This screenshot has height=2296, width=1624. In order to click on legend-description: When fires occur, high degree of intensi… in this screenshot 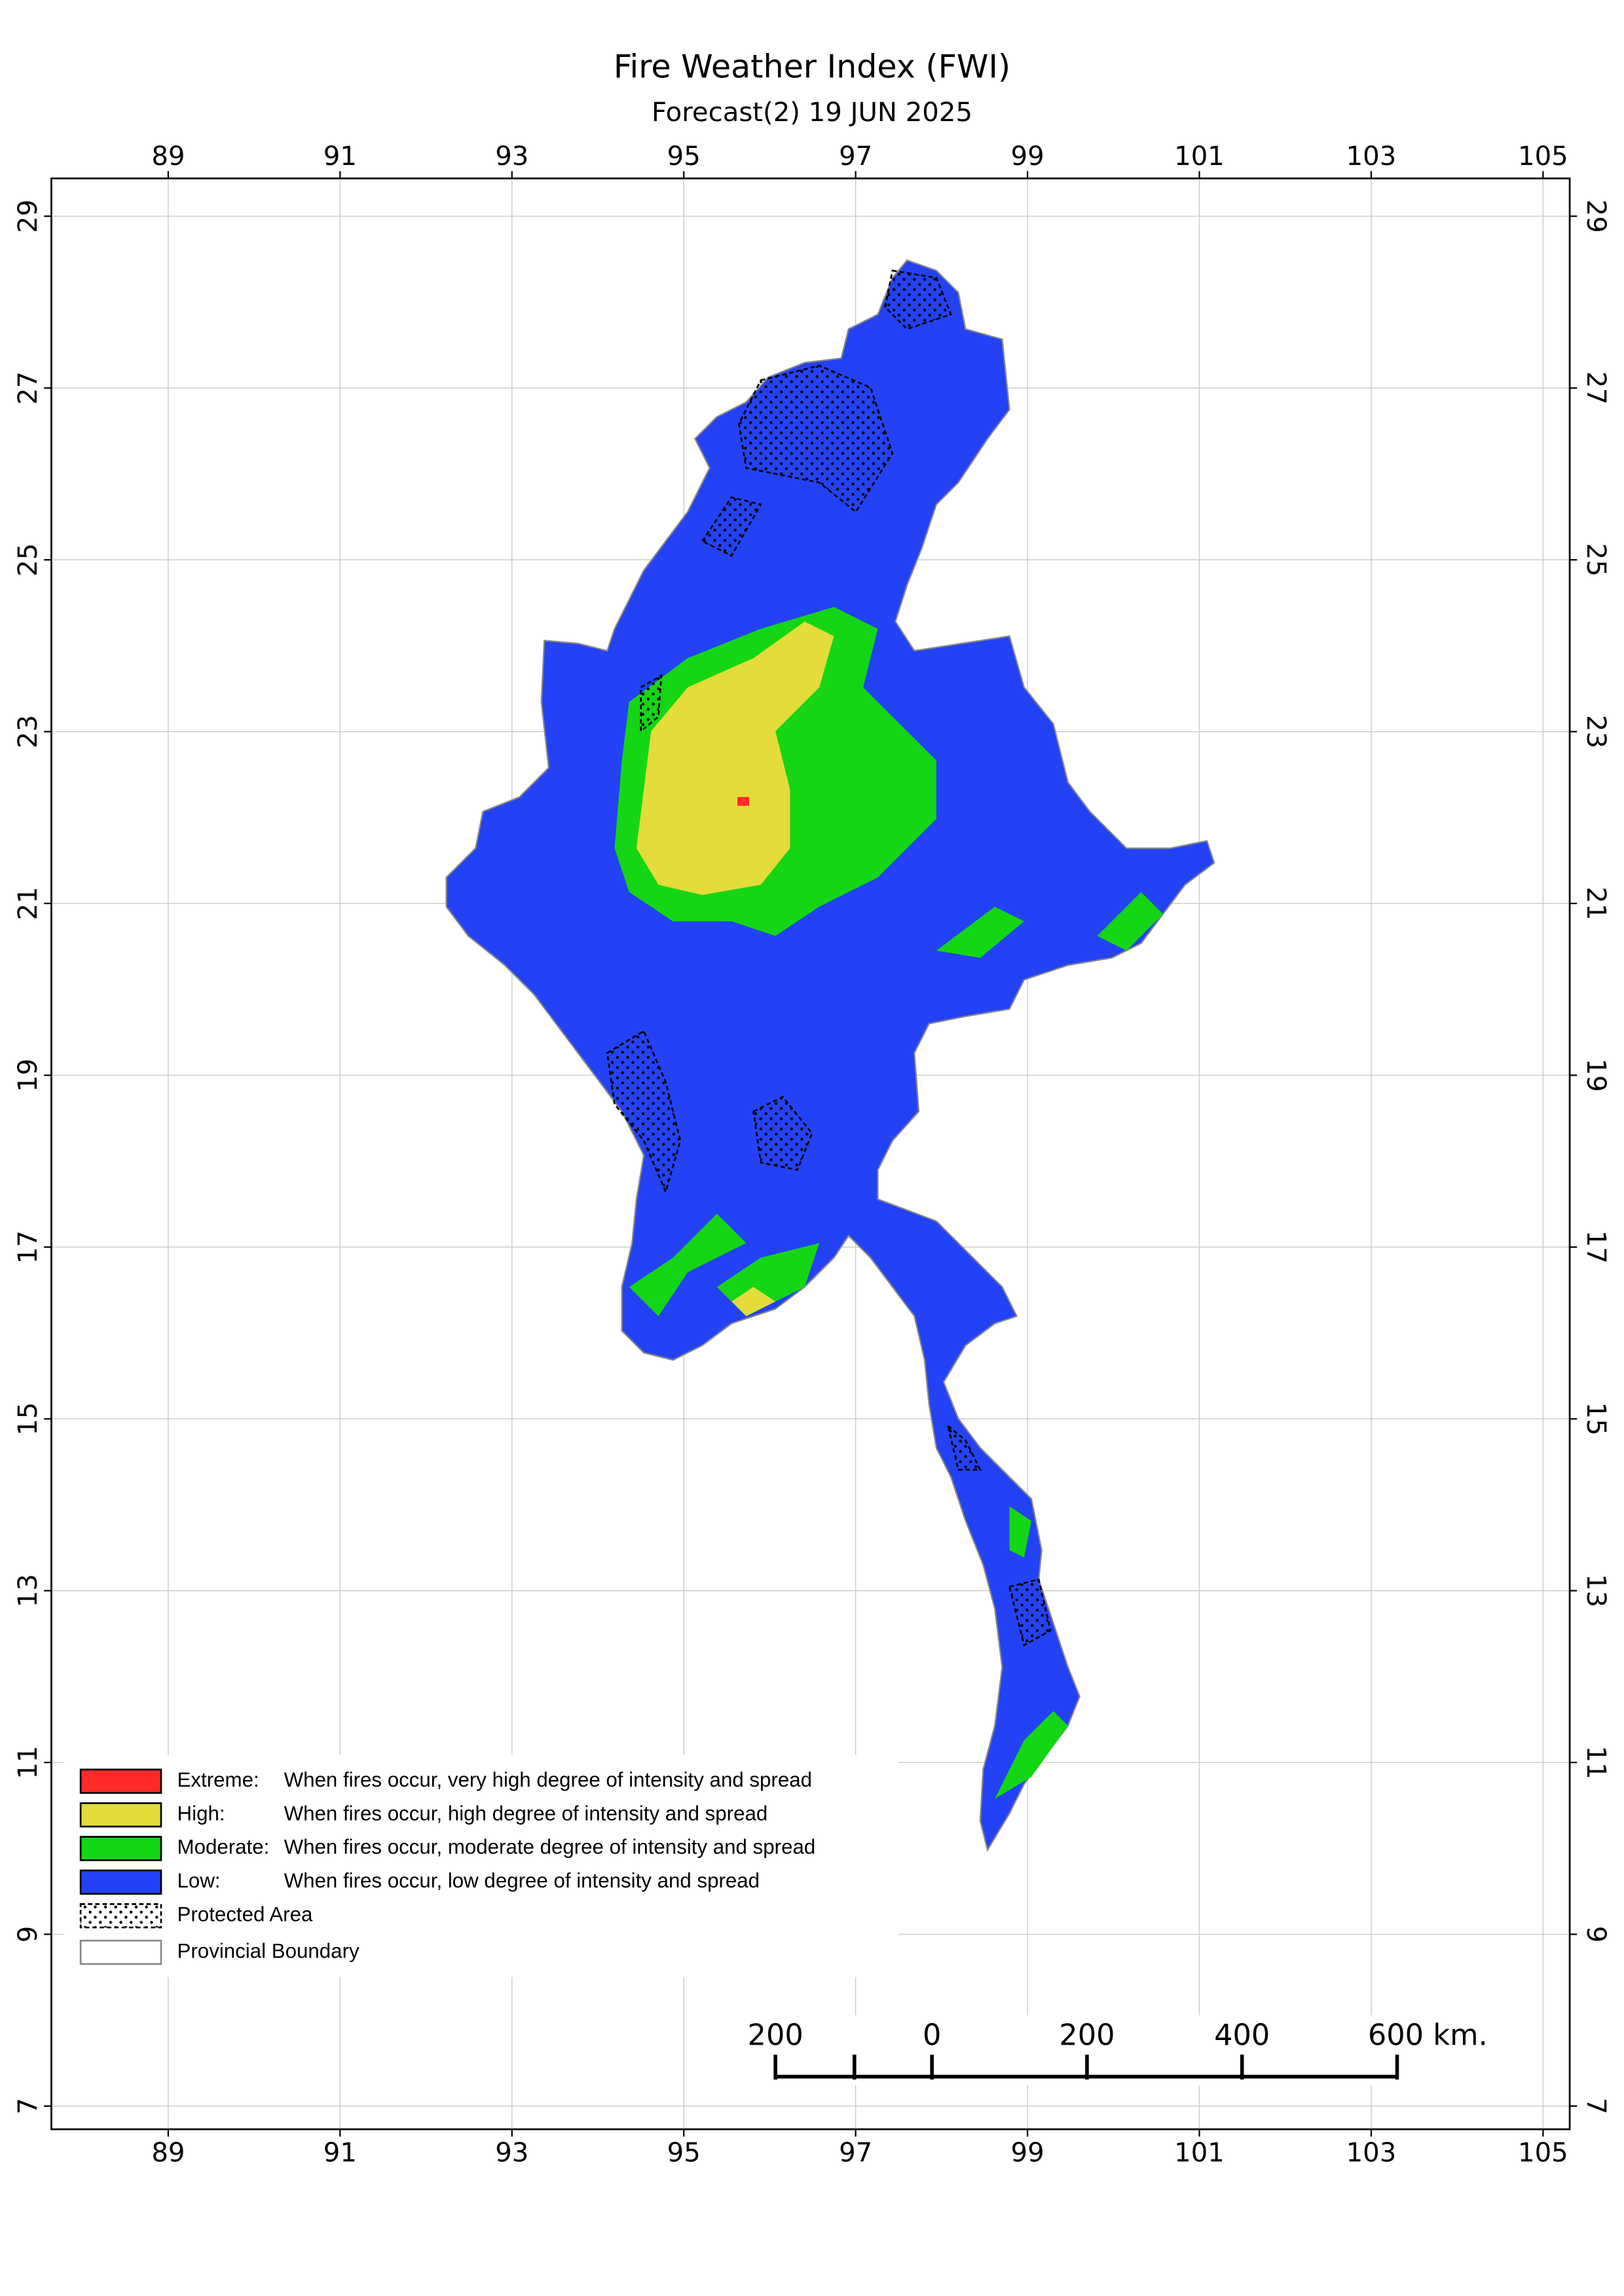, I will do `click(526, 1813)`.